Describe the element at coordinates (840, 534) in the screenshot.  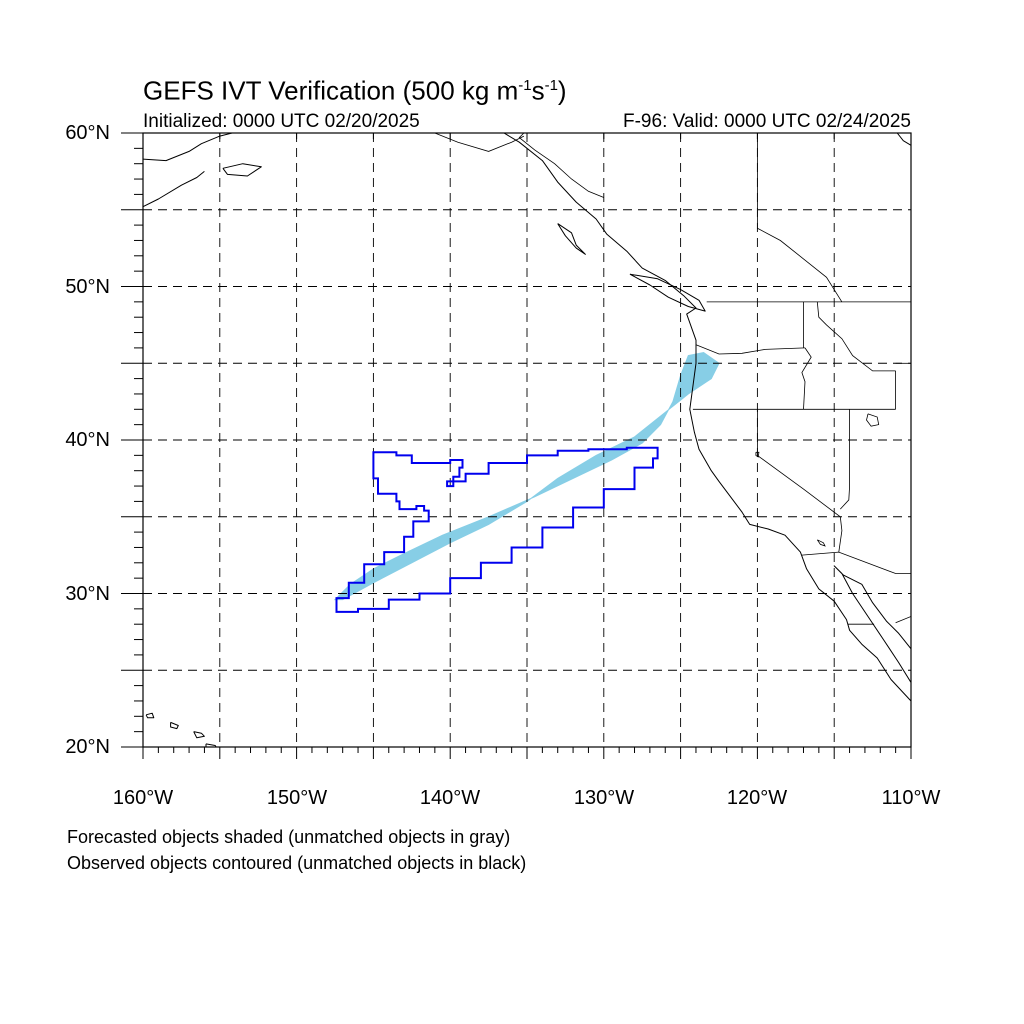
I see `border-az-ca` at that location.